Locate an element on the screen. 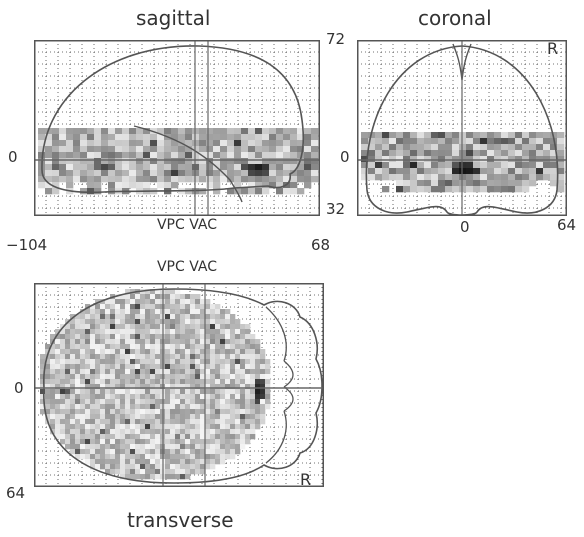  coronal-title: coronal is located at coordinates (455, 18).